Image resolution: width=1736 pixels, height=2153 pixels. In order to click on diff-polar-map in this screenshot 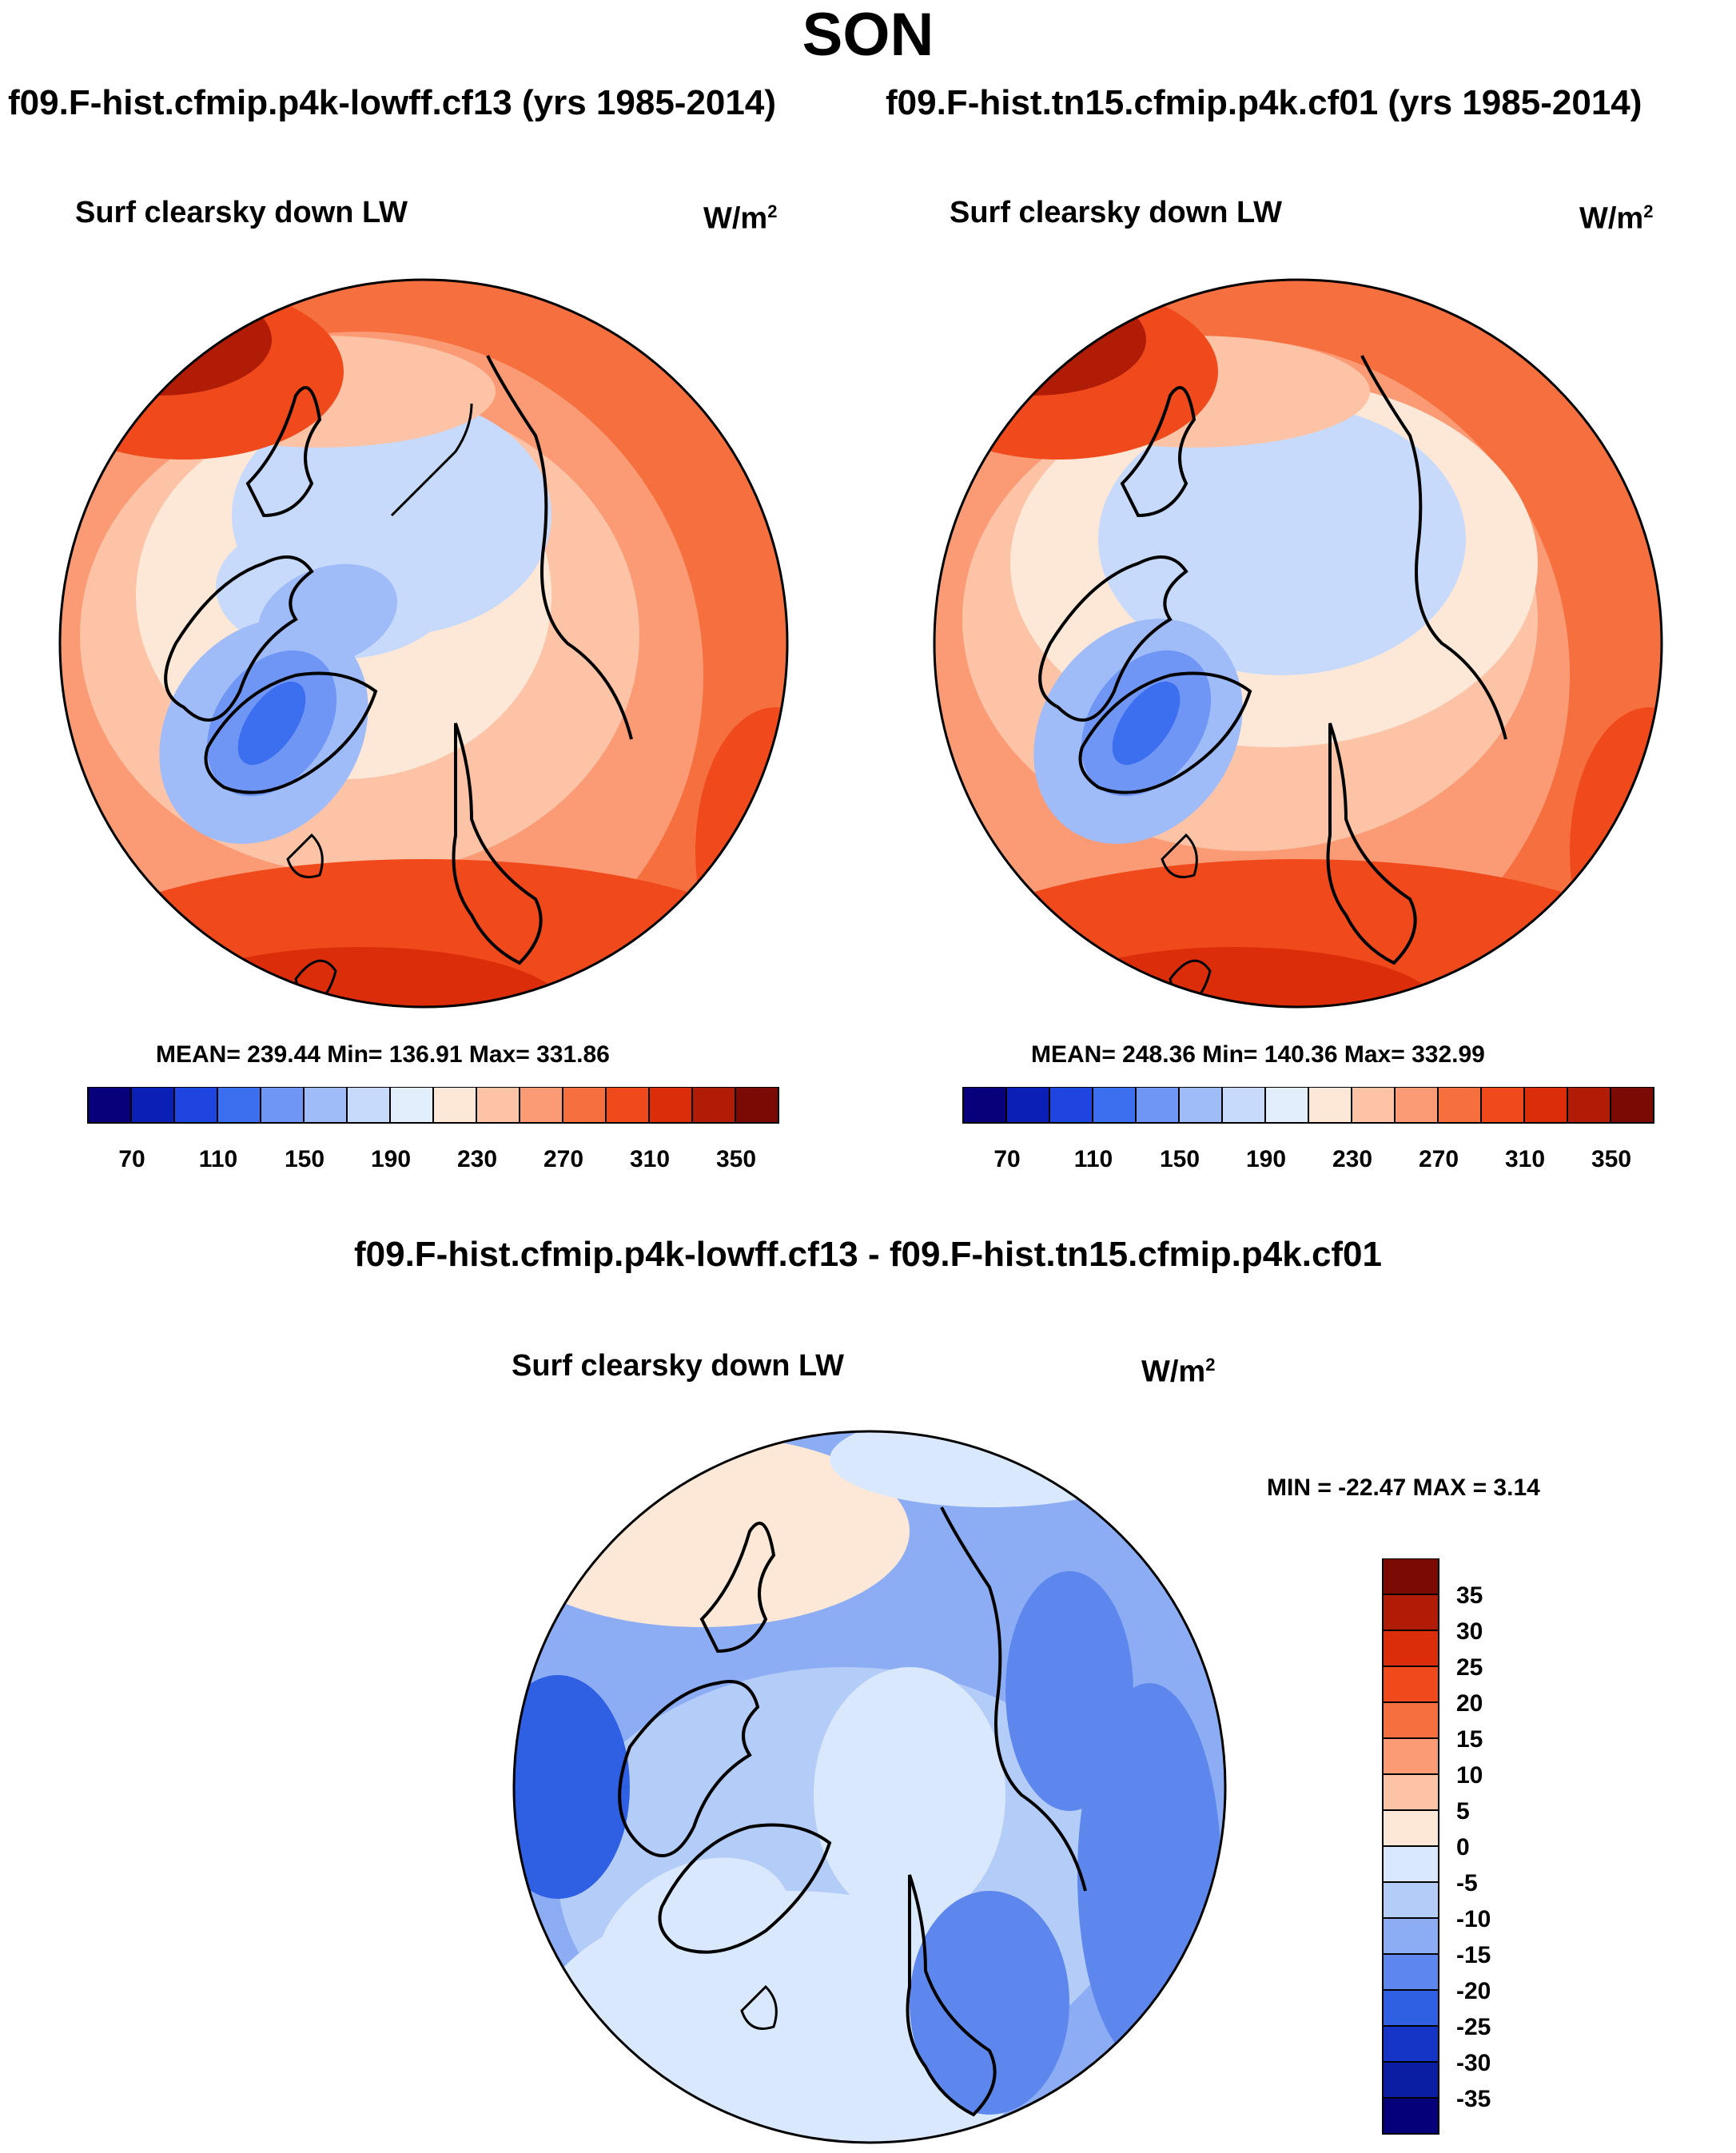, I will do `click(869, 1787)`.